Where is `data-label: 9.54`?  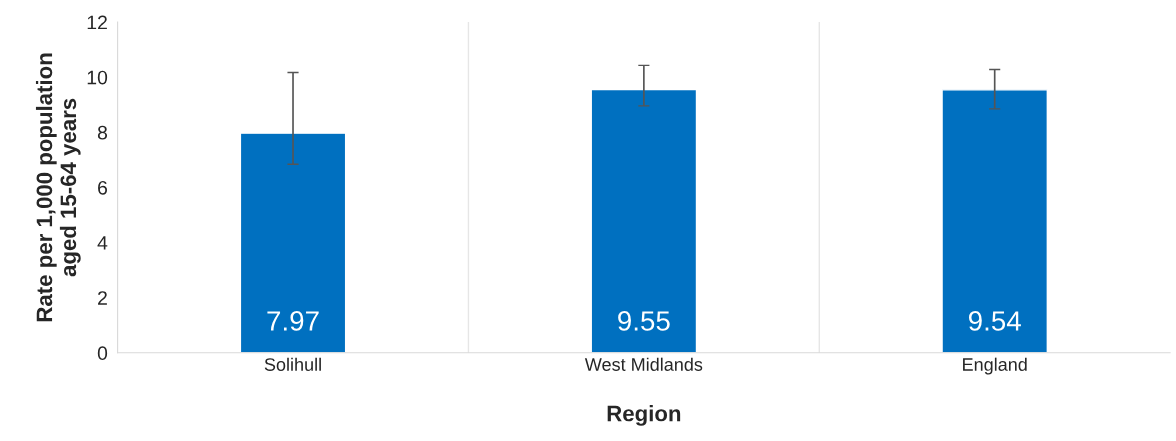
data-label: 9.54 is located at coordinates (994, 321).